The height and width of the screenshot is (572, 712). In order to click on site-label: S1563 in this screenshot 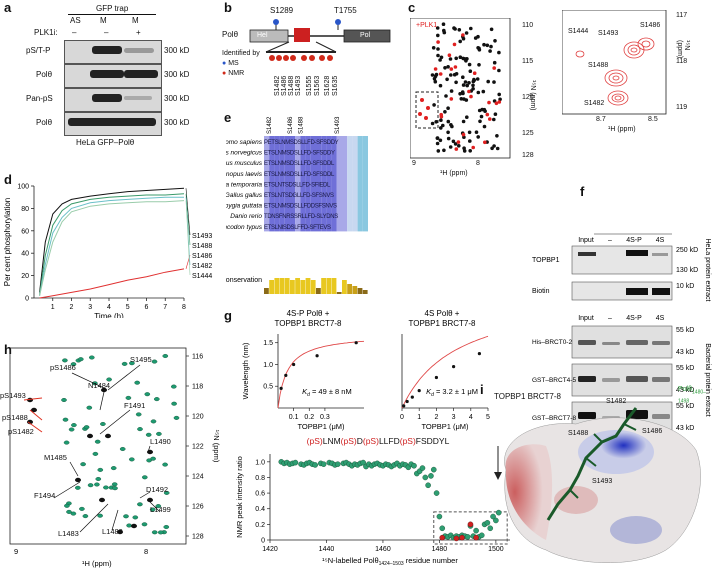, I will do `click(317, 85)`.